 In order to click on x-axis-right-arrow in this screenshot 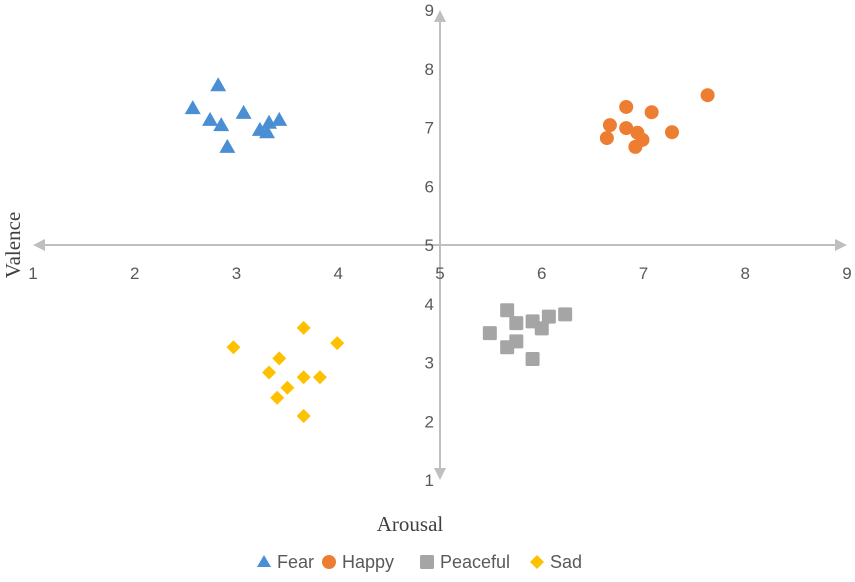, I will do `click(841, 245)`.